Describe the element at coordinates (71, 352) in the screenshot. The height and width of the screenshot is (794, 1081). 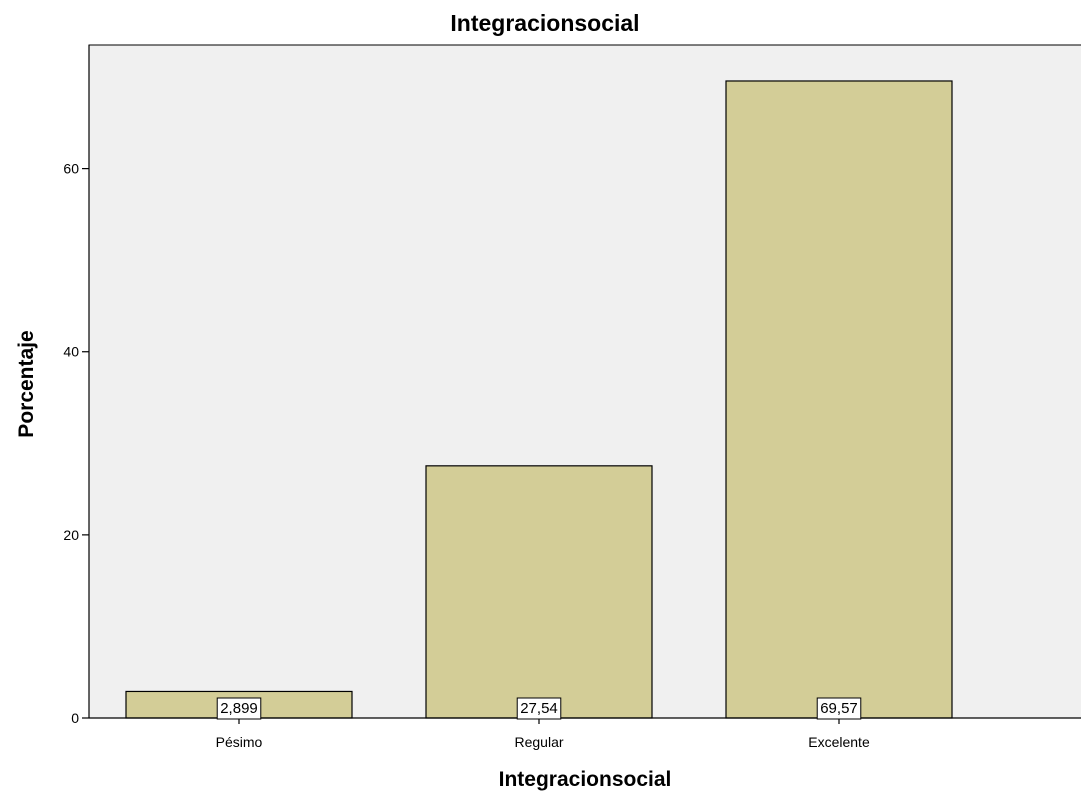
I see `y-tick-label-2: 40` at that location.